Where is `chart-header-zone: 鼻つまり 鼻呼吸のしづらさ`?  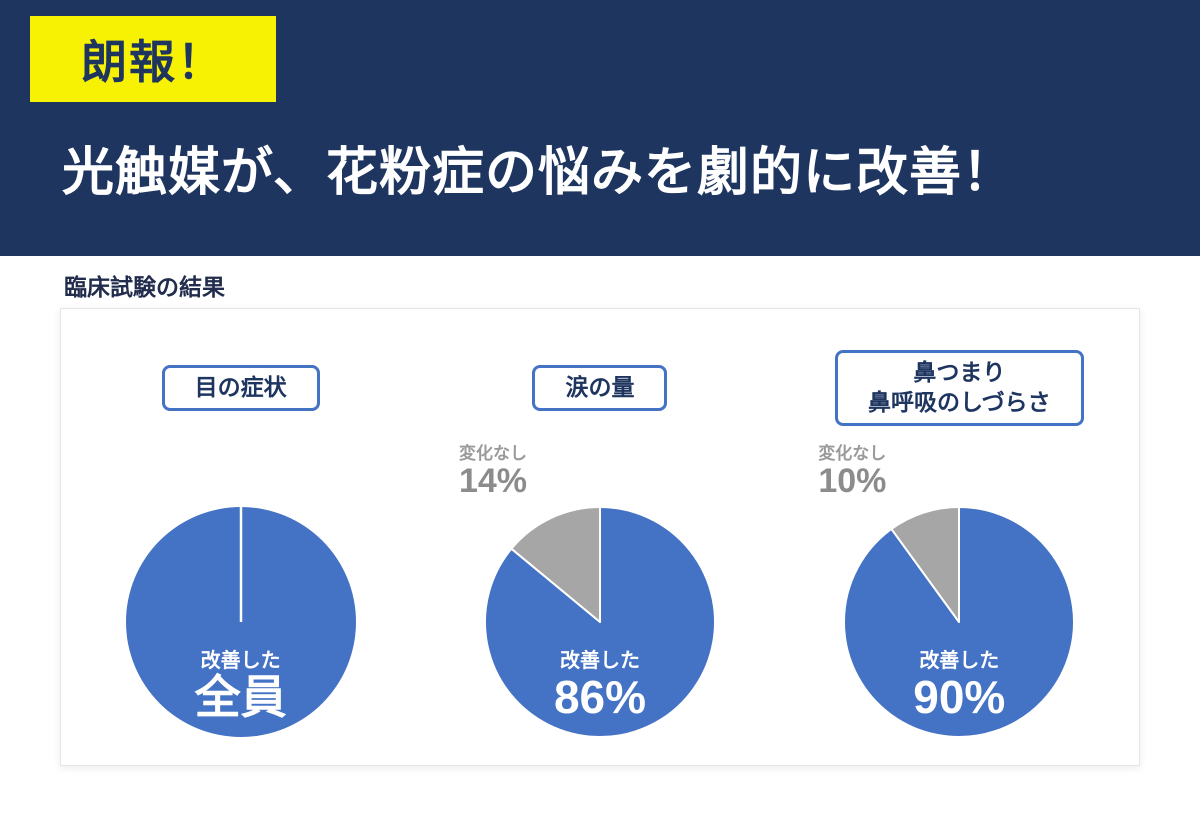 chart-header-zone: 鼻つまり 鼻呼吸のしづらさ is located at coordinates (959, 388).